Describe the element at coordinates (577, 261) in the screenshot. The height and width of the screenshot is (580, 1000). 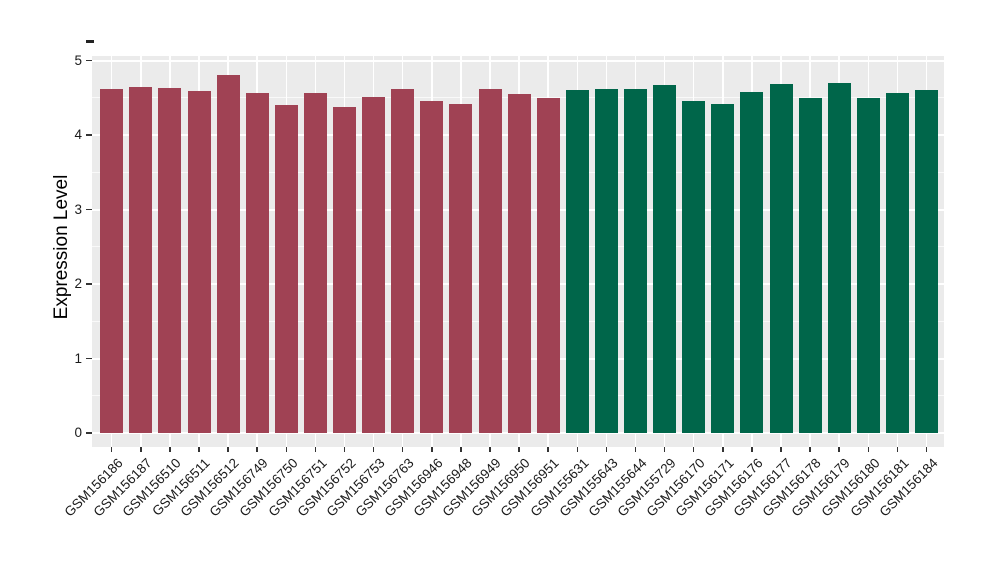
I see `bar-GSM155631` at that location.